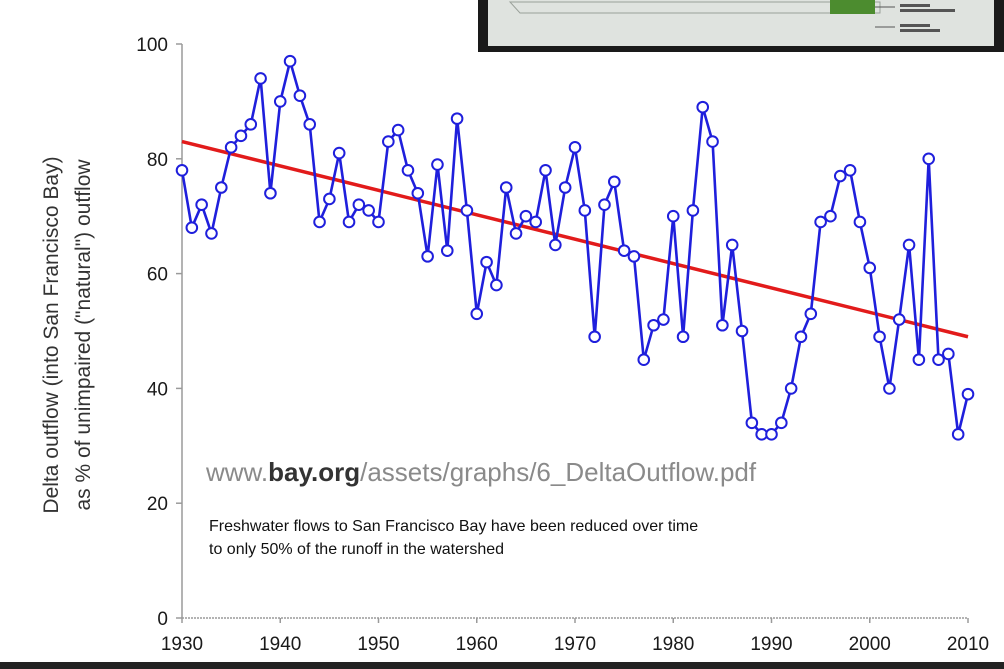  What do you see at coordinates (157, 504) in the screenshot?
I see `y-tick-label: 20` at bounding box center [157, 504].